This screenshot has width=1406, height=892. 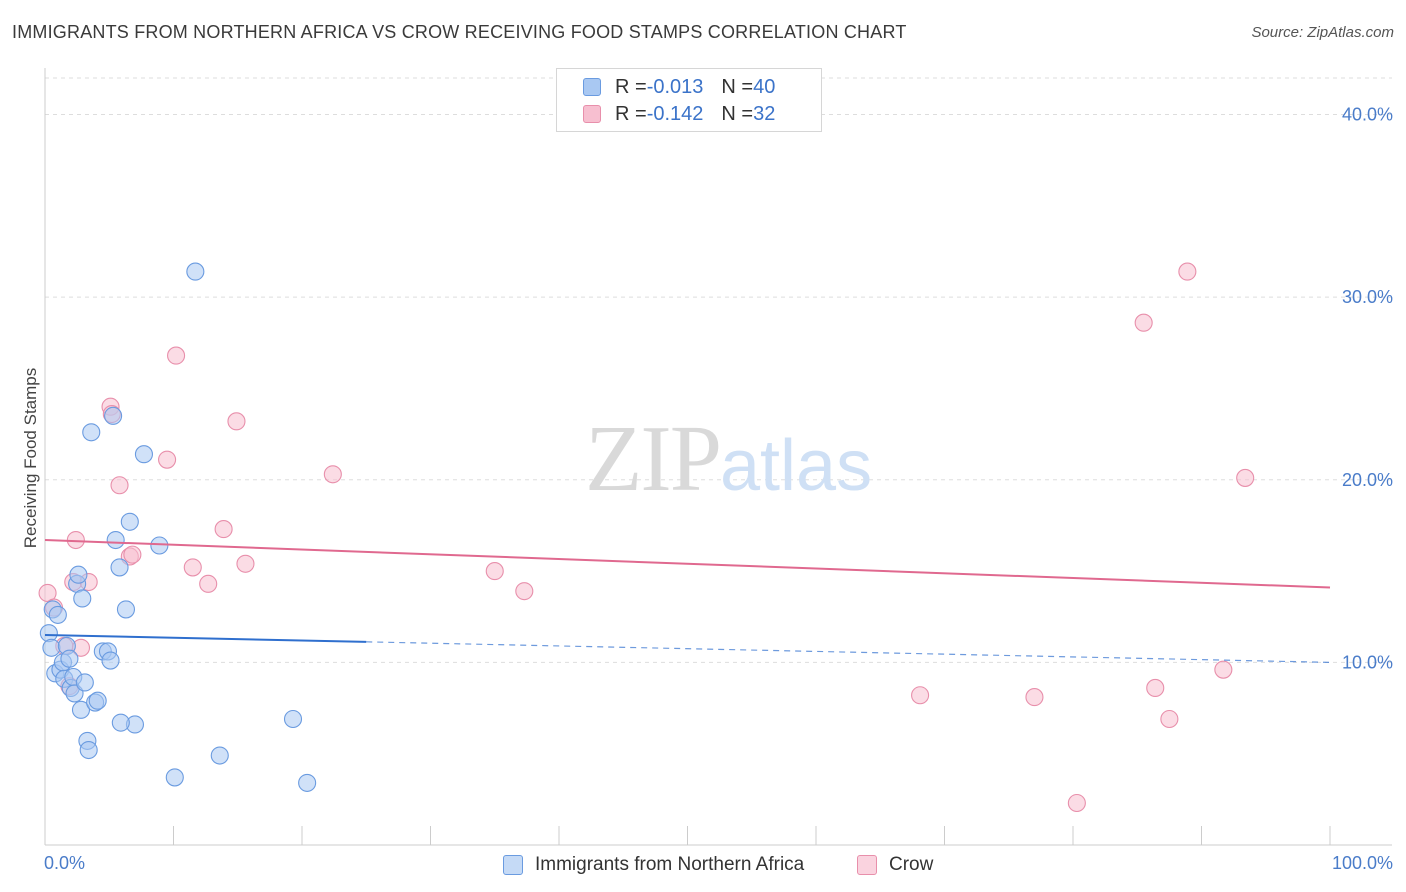 What do you see at coordinates (670, 864) in the screenshot?
I see `legend-label-immigrants: Immigrants from Northern Africa` at bounding box center [670, 864].